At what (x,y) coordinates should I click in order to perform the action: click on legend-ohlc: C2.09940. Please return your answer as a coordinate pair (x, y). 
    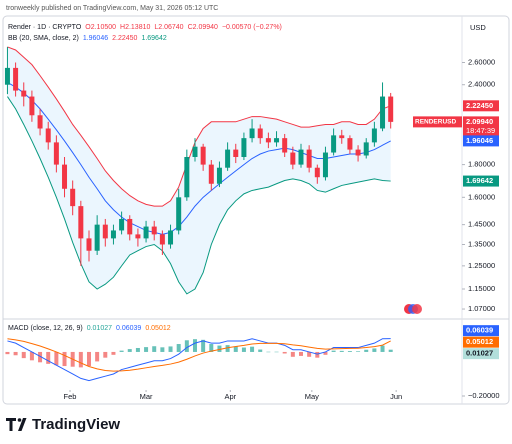
    Looking at the image, I should click on (203, 27).